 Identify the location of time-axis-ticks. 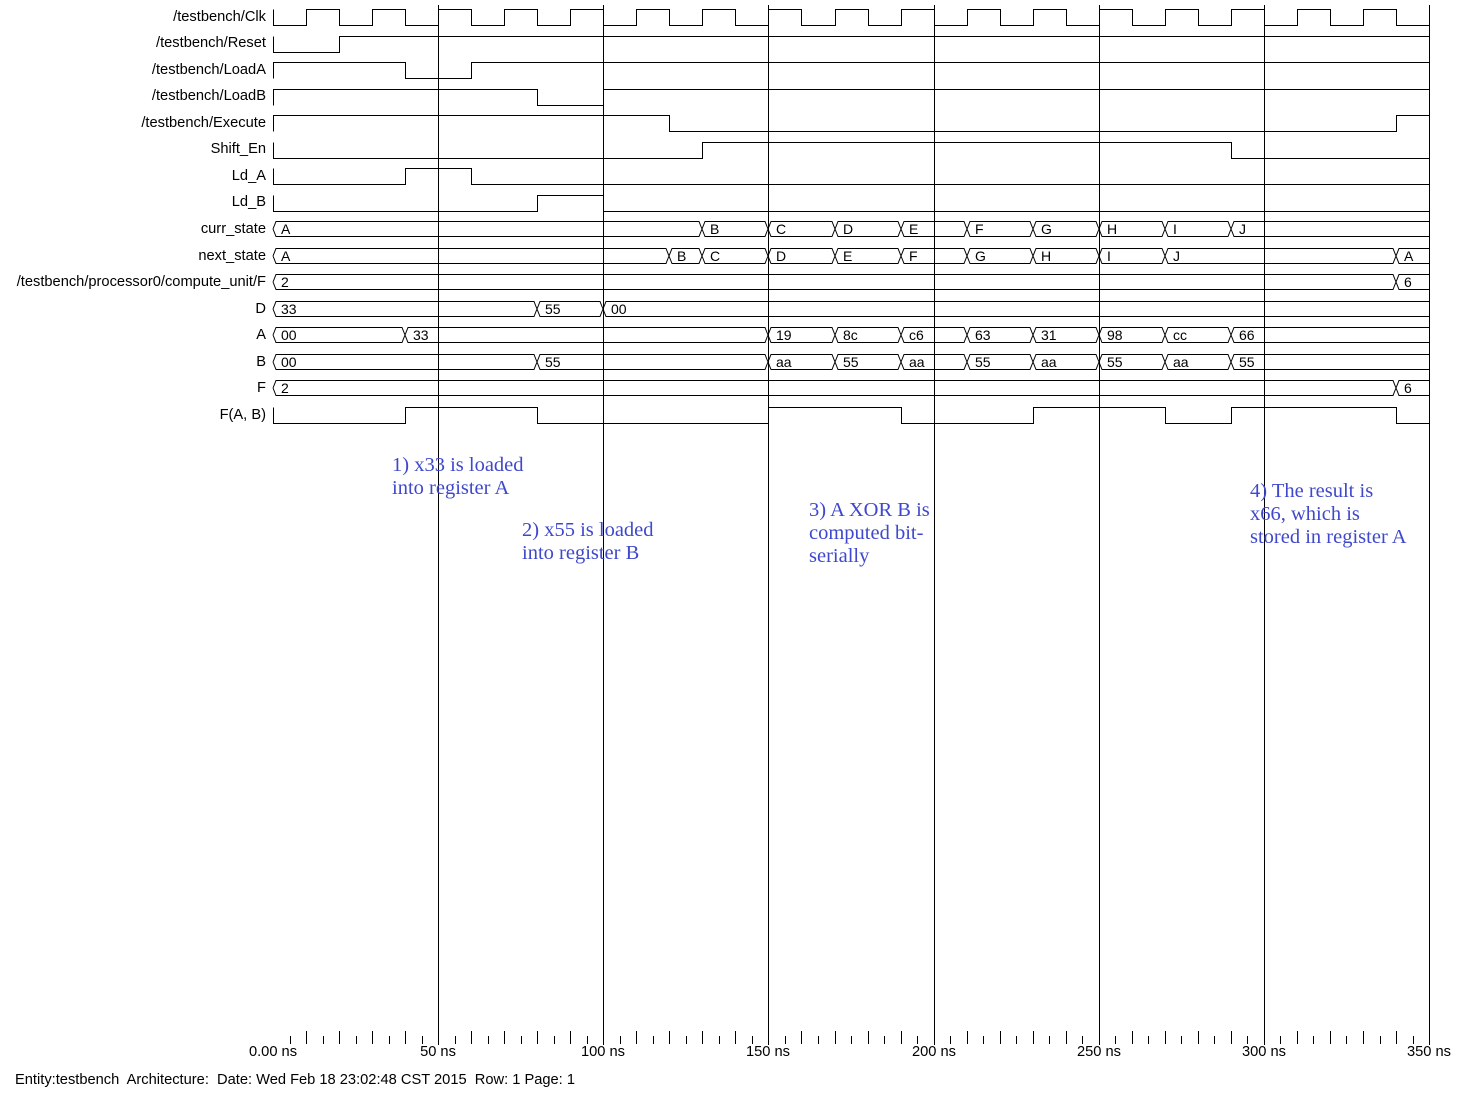
(852, 1037).